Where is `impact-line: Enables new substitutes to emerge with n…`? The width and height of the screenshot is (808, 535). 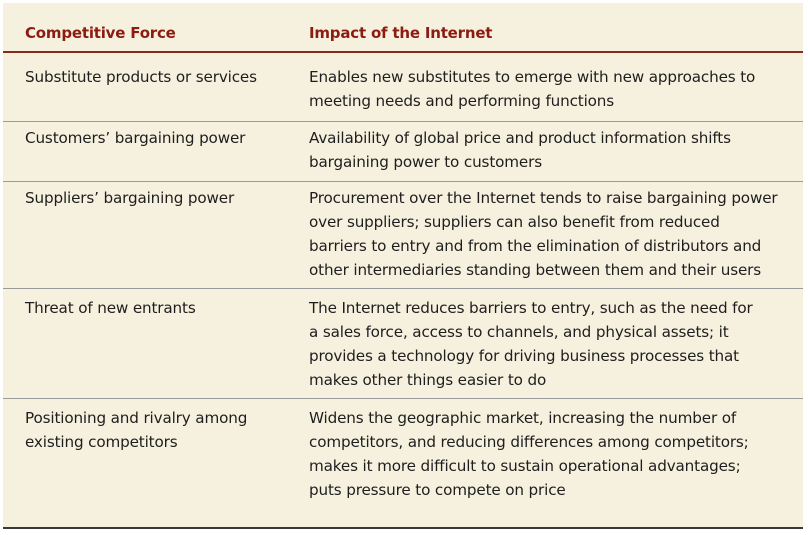
impact-line: Enables new substitutes to emerge with n… is located at coordinates (532, 77).